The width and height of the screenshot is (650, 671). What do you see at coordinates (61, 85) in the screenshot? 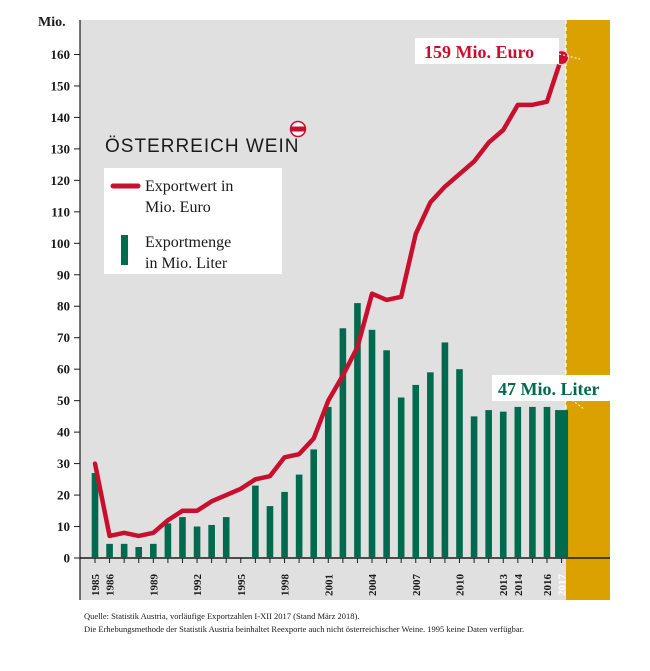
I see `y-tick-label: 150` at bounding box center [61, 85].